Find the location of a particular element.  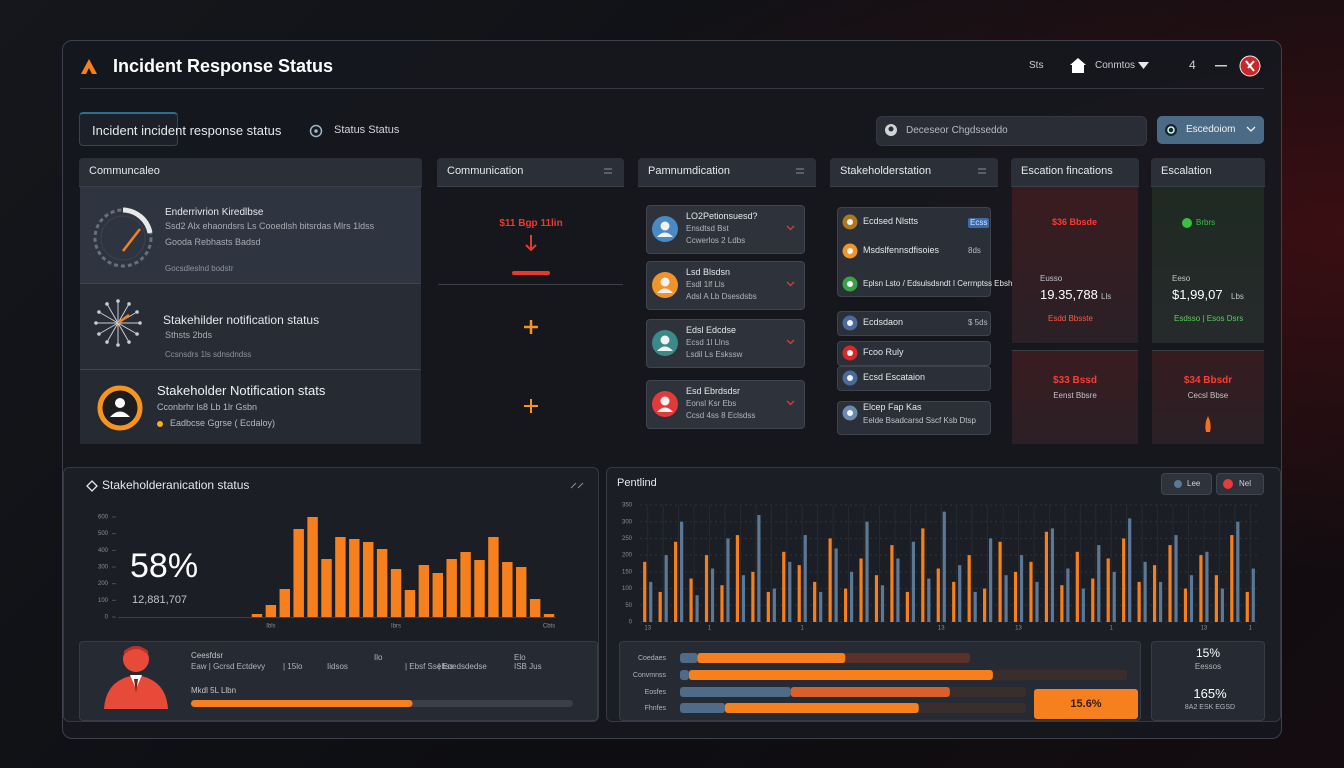

item-title: Stakeholder Notification stats is located at coordinates (241, 390).